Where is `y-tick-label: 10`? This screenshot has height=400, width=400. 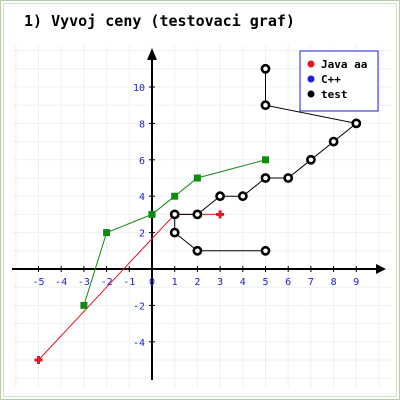 y-tick-label: 10 is located at coordinates (139, 88).